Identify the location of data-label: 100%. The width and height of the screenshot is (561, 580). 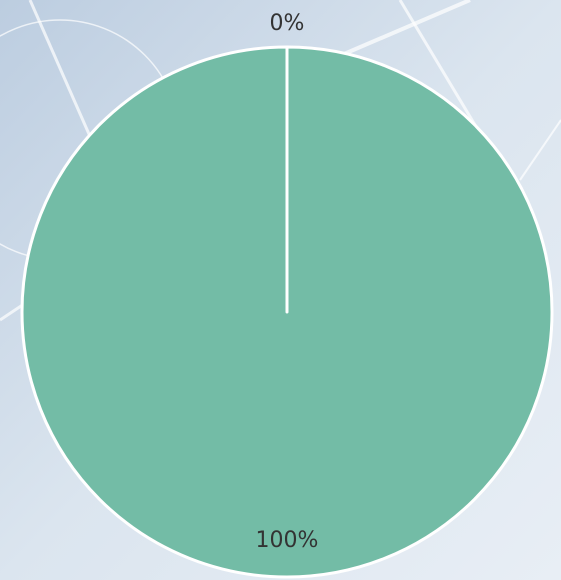
(287, 540).